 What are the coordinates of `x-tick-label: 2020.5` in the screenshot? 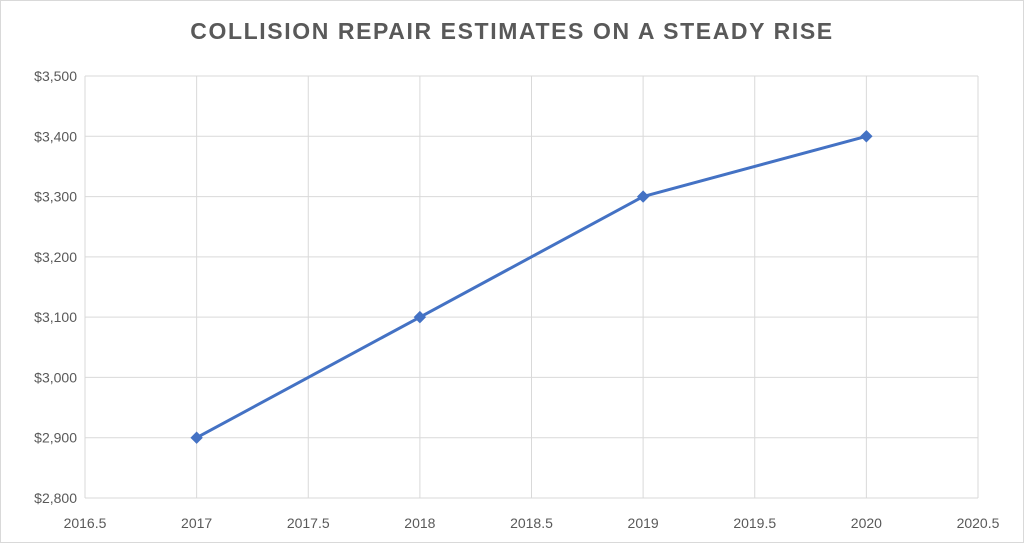 It's located at (978, 523).